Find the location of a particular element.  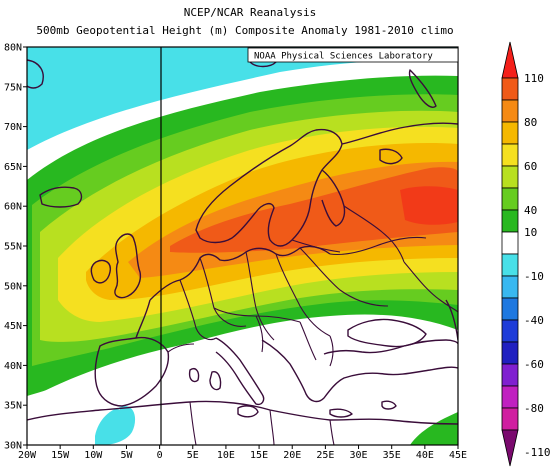

y-tick-label: 70N is located at coordinates (13, 127).